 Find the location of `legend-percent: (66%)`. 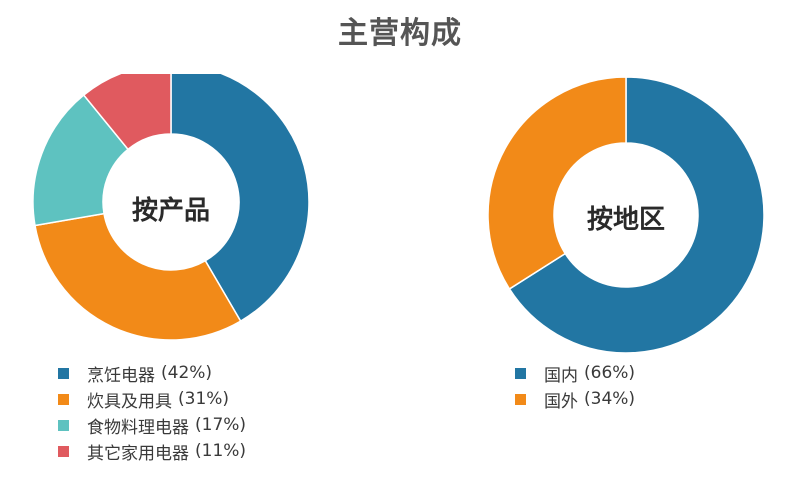

legend-percent: (66%) is located at coordinates (610, 373).